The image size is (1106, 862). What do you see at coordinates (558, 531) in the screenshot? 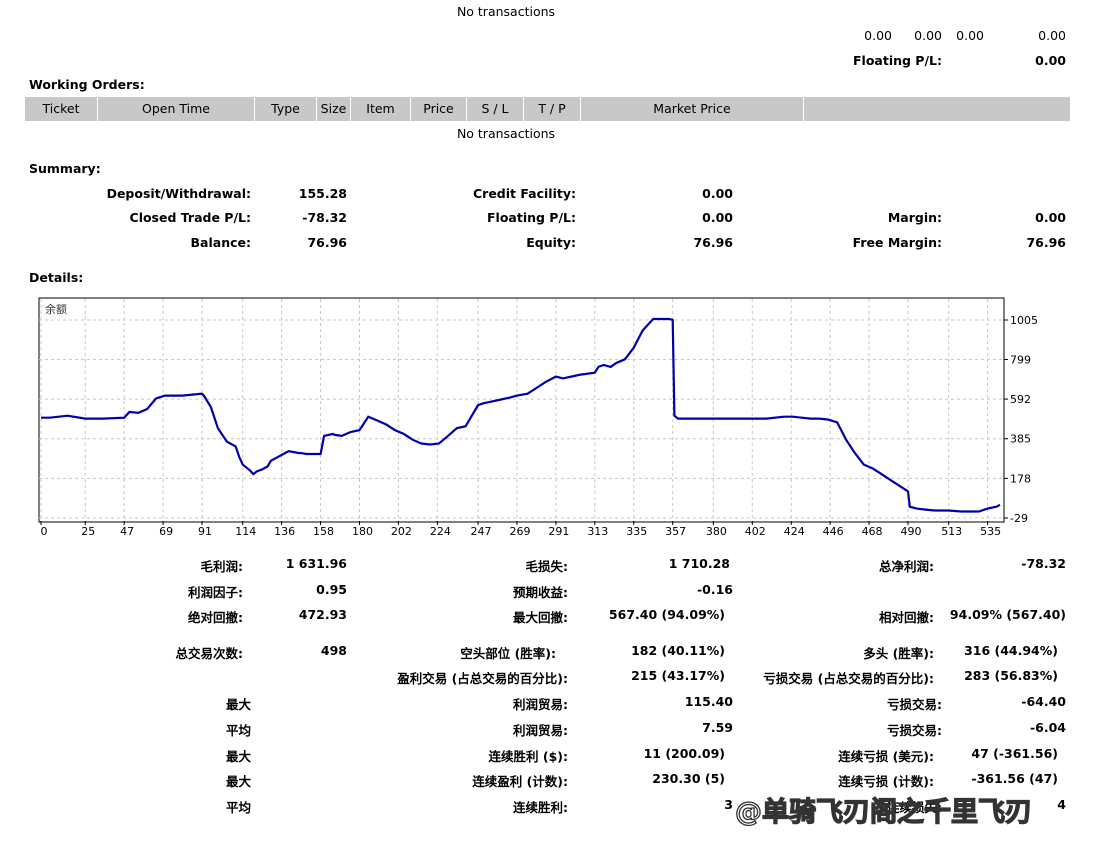
I see `x-tick-label: 291` at bounding box center [558, 531].